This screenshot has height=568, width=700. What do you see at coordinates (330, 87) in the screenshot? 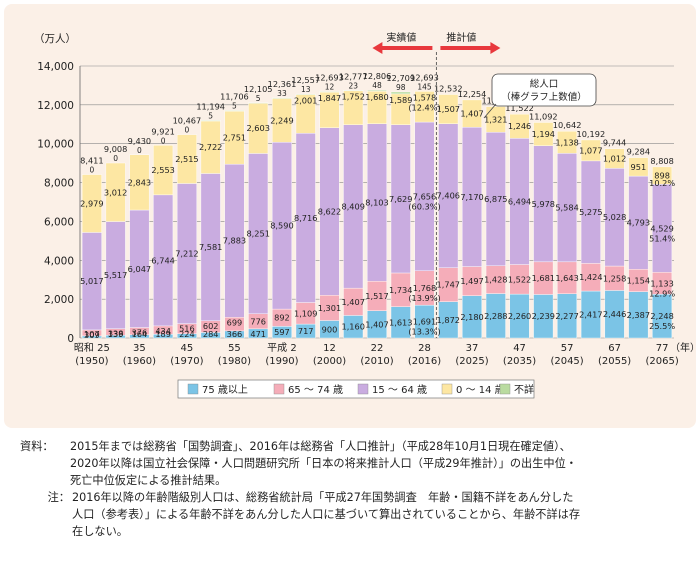
I see `data-label: 12` at bounding box center [330, 87].